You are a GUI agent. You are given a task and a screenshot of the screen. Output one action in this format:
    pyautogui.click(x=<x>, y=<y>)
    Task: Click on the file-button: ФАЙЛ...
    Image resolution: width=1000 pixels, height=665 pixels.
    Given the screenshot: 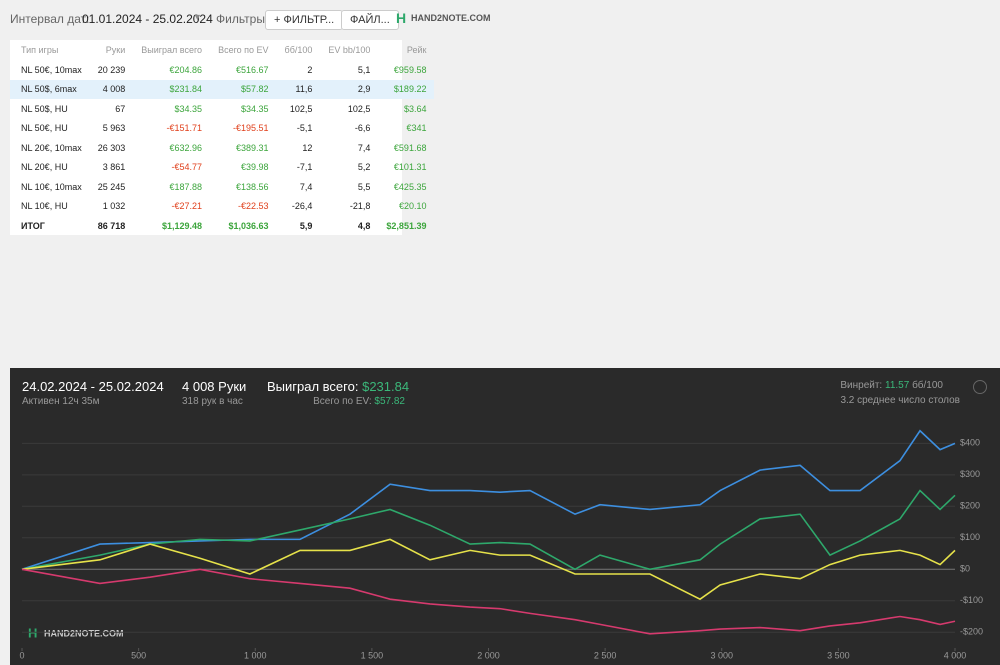 What is the action you would take?
    pyautogui.click(x=370, y=20)
    